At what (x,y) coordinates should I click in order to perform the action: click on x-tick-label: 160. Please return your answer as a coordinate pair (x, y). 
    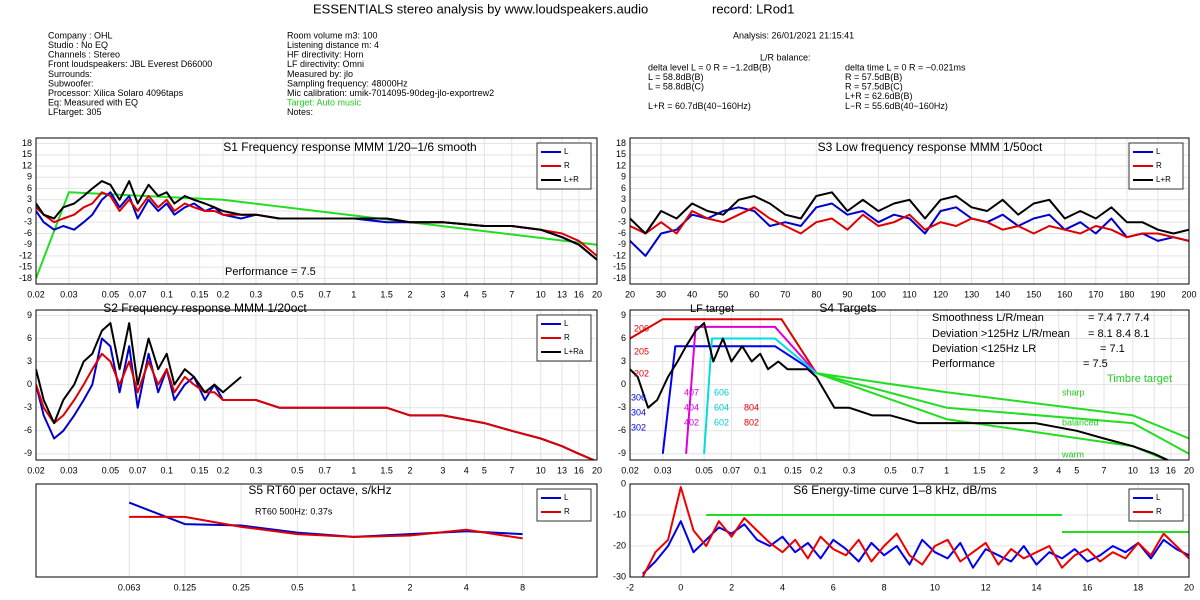
    Looking at the image, I should click on (1064, 294).